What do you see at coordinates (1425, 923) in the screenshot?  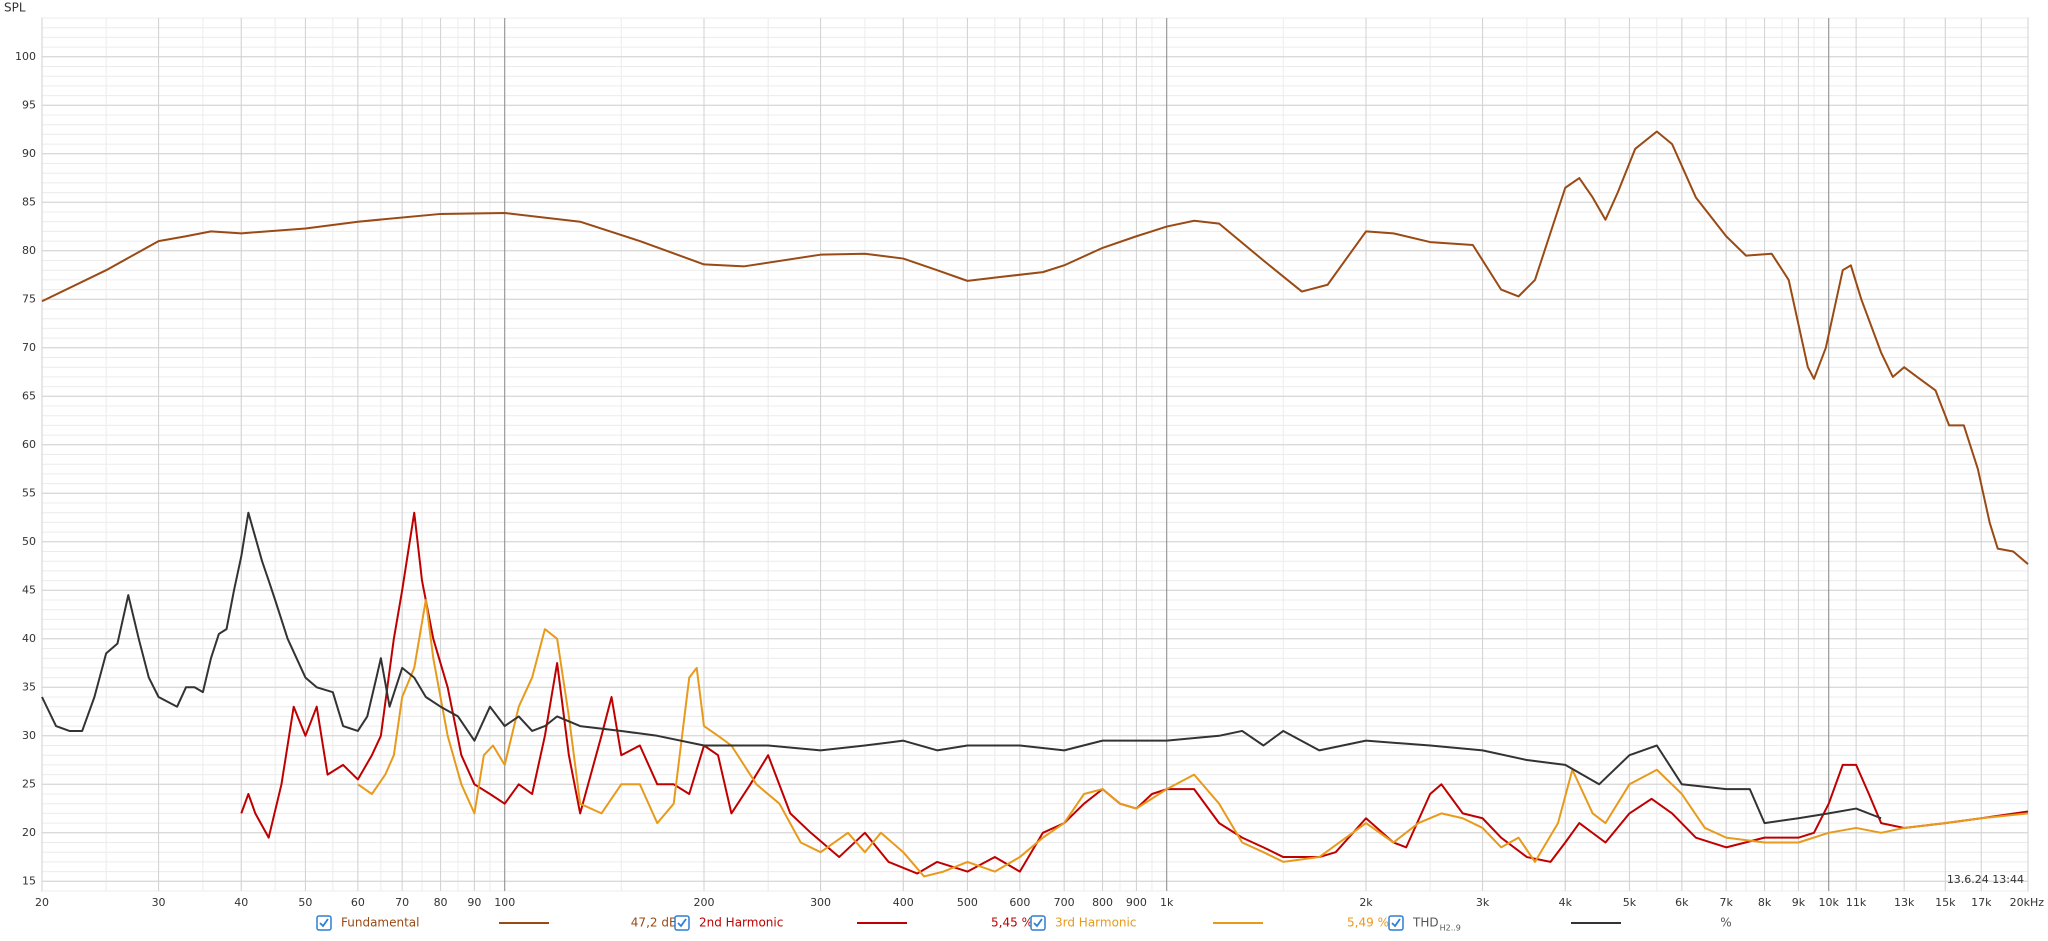 I see `legend-label: THD` at bounding box center [1425, 923].